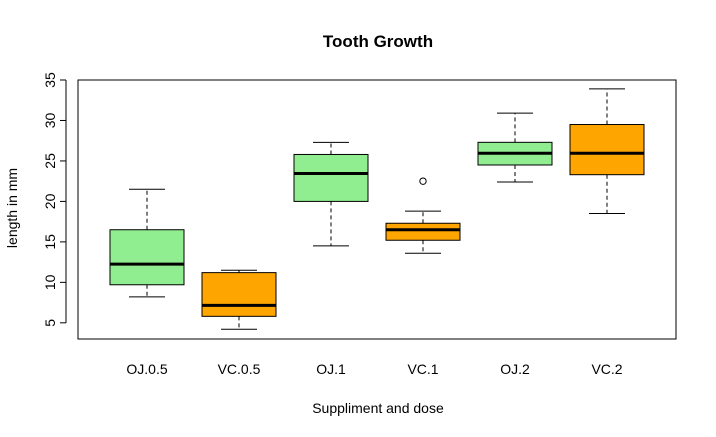  Describe the element at coordinates (378, 408) in the screenshot. I see `x-axis-title: Suppliment and dose` at that location.